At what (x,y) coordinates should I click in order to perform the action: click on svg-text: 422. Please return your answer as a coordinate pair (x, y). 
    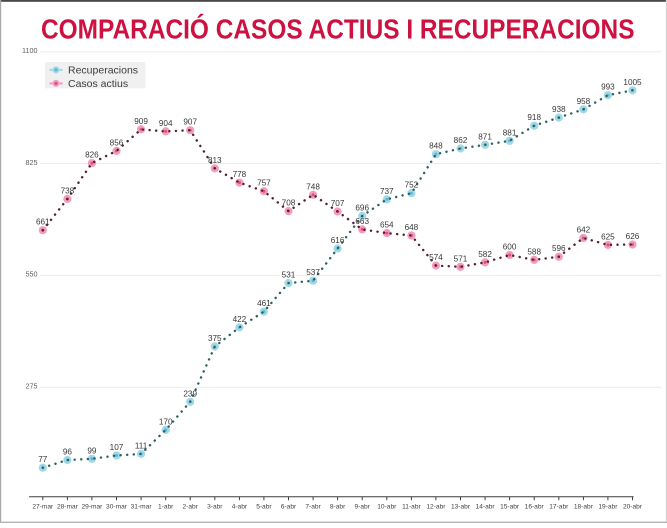
    Looking at the image, I should click on (240, 319).